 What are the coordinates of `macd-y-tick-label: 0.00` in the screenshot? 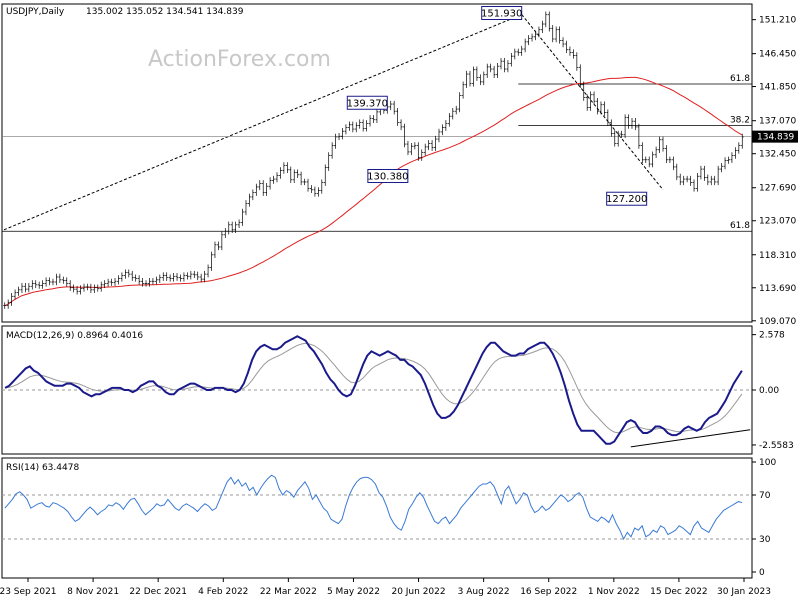 It's located at (769, 391).